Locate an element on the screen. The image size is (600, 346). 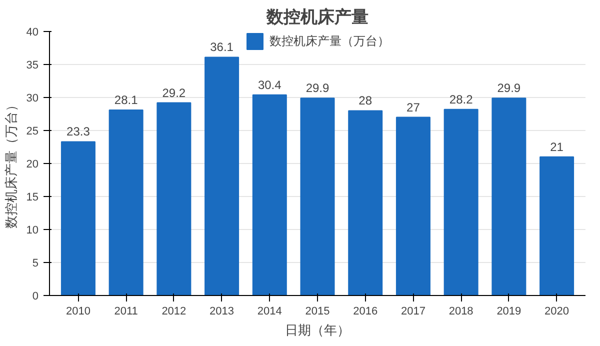
x-tick-label: 2010 is located at coordinates (78, 312).